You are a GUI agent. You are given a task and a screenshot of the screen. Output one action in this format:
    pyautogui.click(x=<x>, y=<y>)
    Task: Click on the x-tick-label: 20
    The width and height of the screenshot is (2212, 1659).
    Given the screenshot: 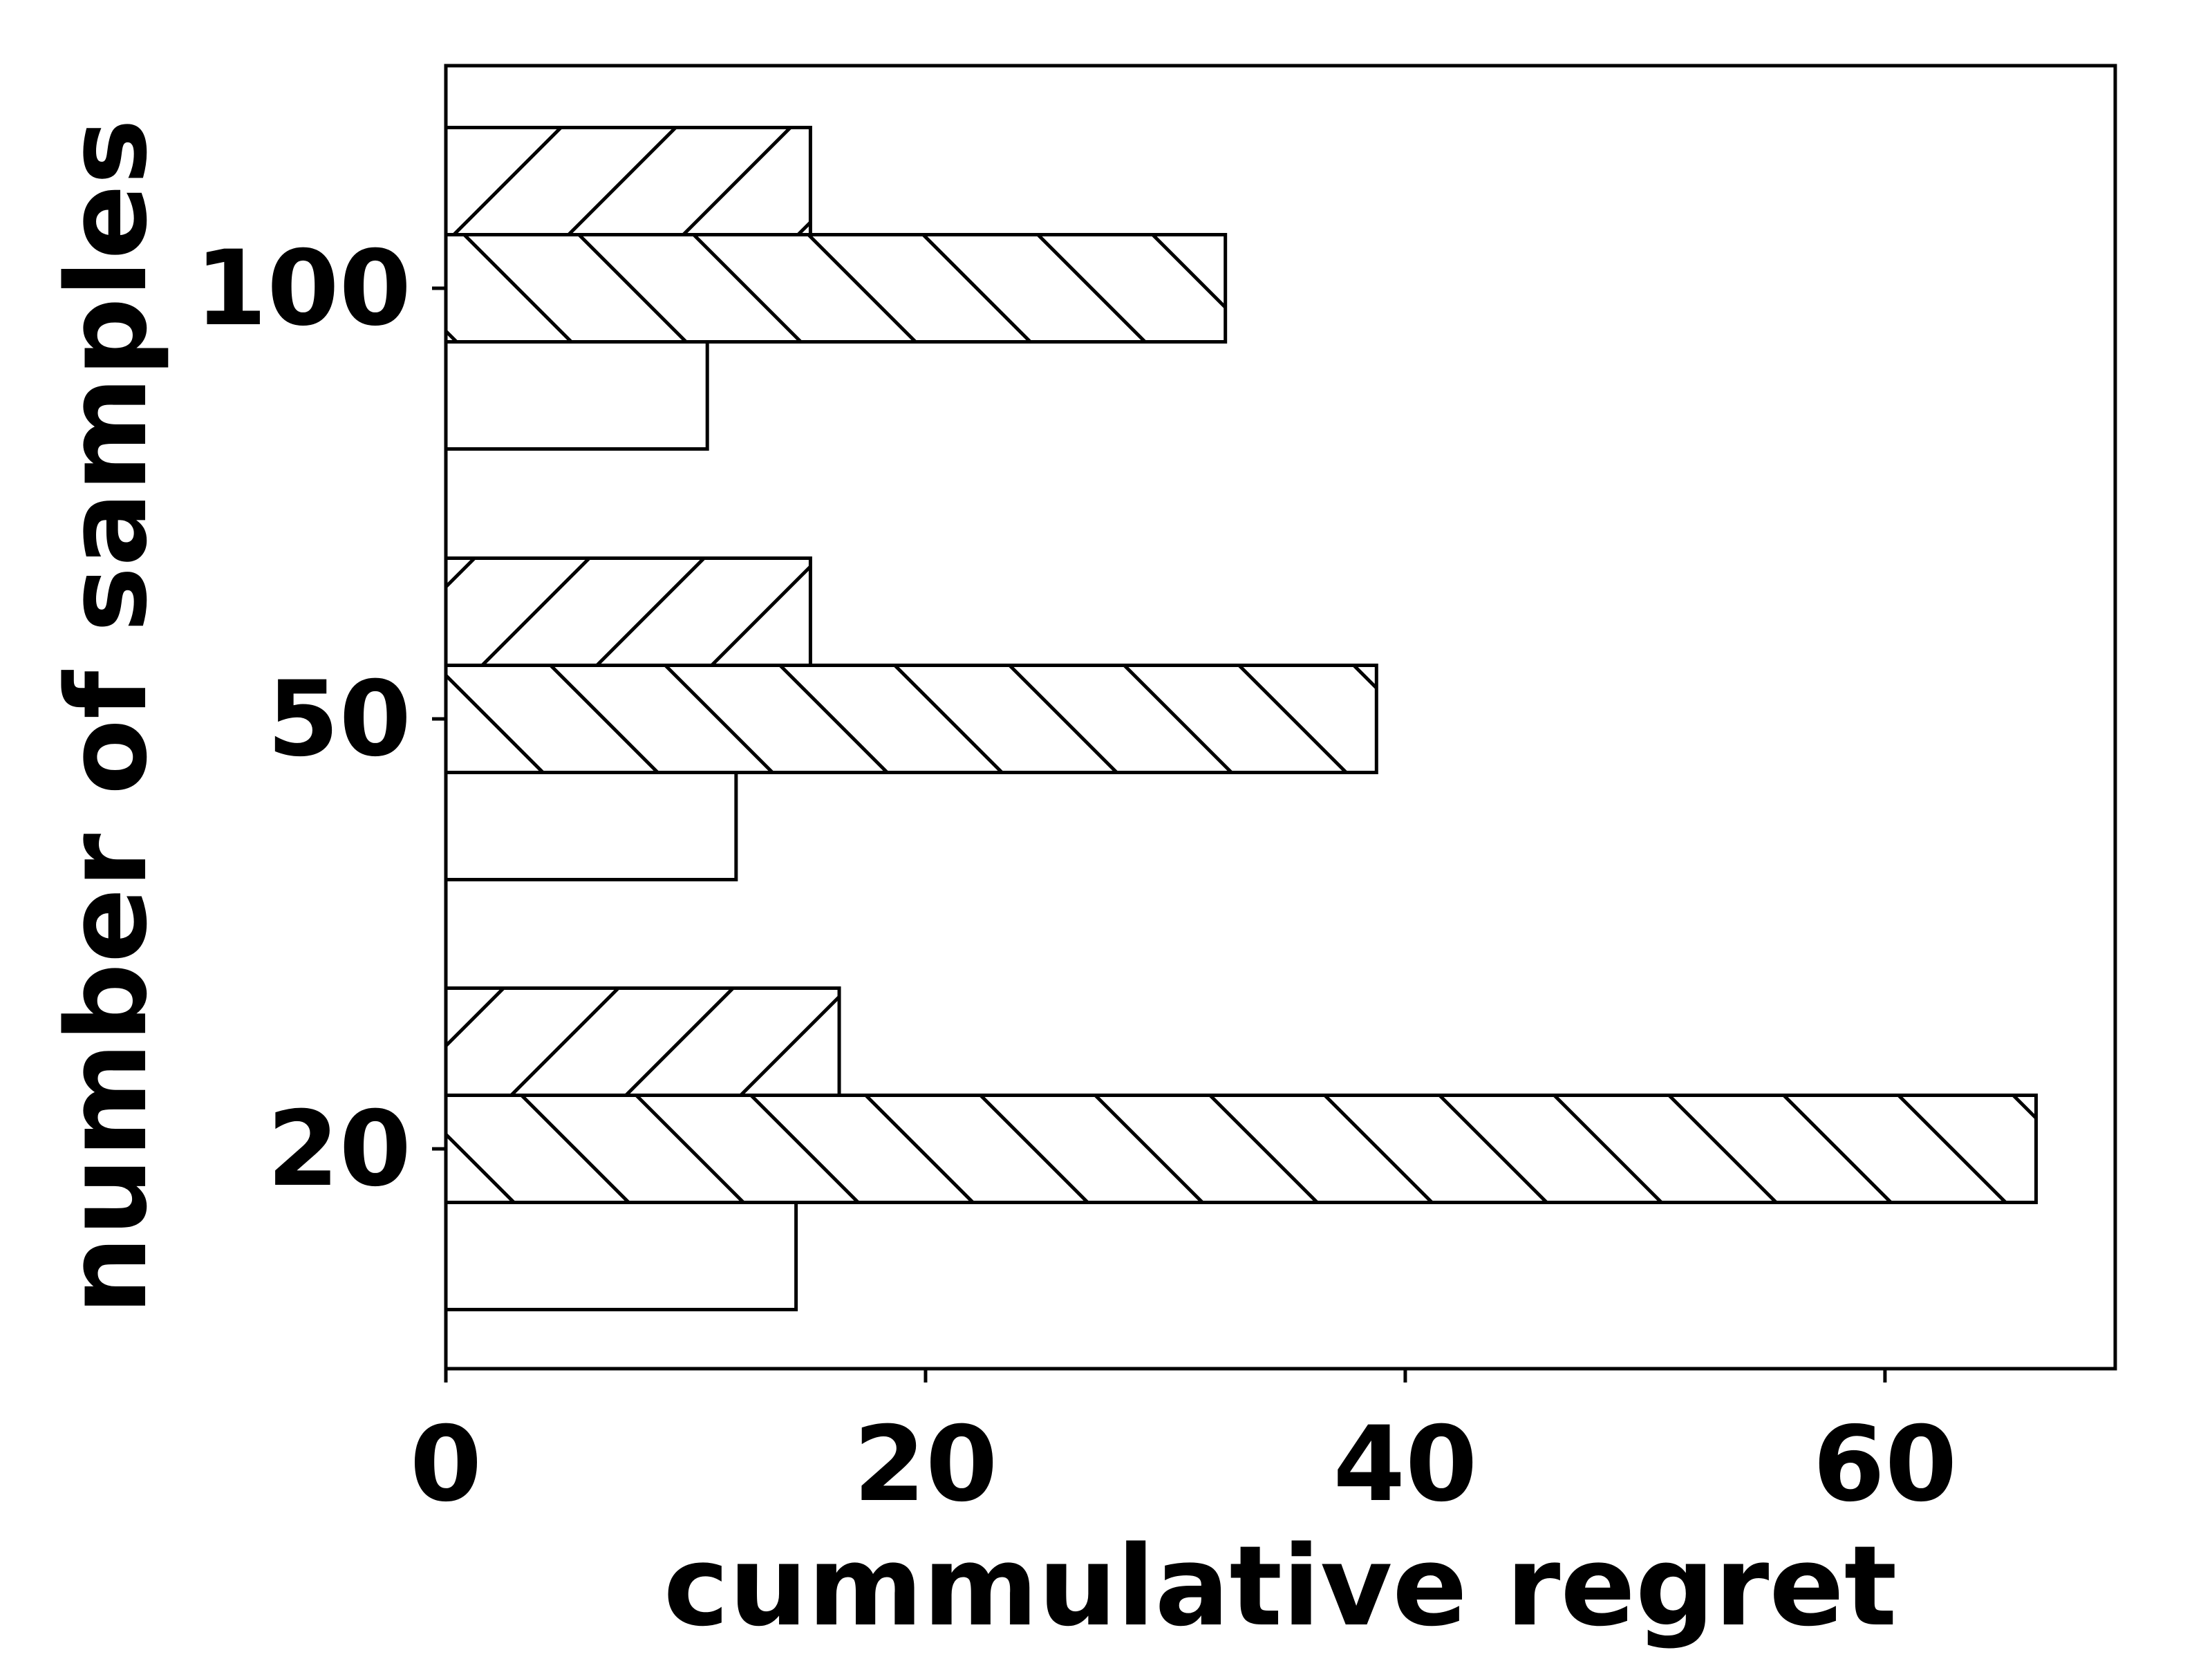 What is the action you would take?
    pyautogui.click(x=926, y=1465)
    